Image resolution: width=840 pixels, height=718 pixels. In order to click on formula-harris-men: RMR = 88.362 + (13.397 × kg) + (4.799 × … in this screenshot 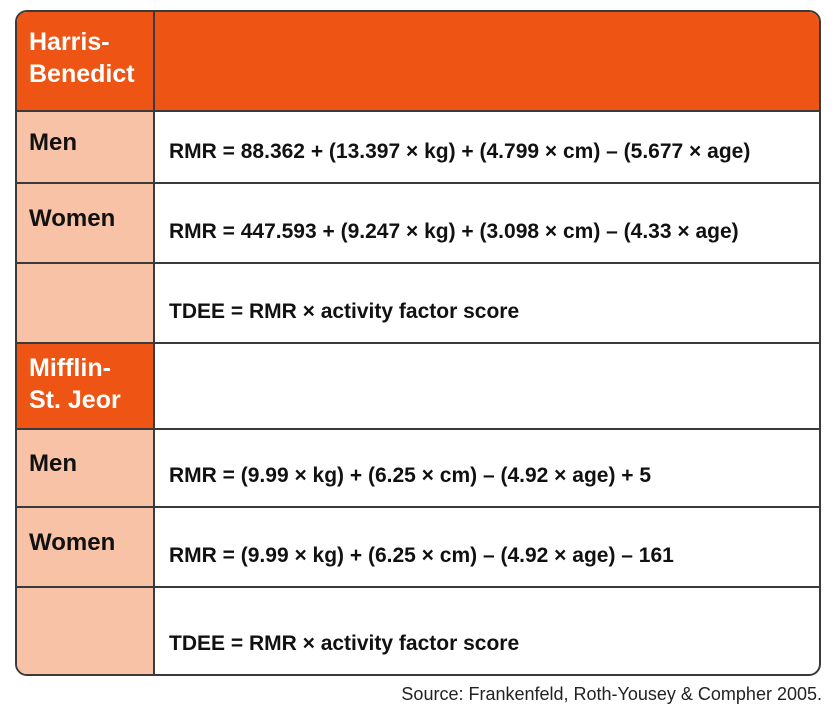, I will do `click(487, 148)`.